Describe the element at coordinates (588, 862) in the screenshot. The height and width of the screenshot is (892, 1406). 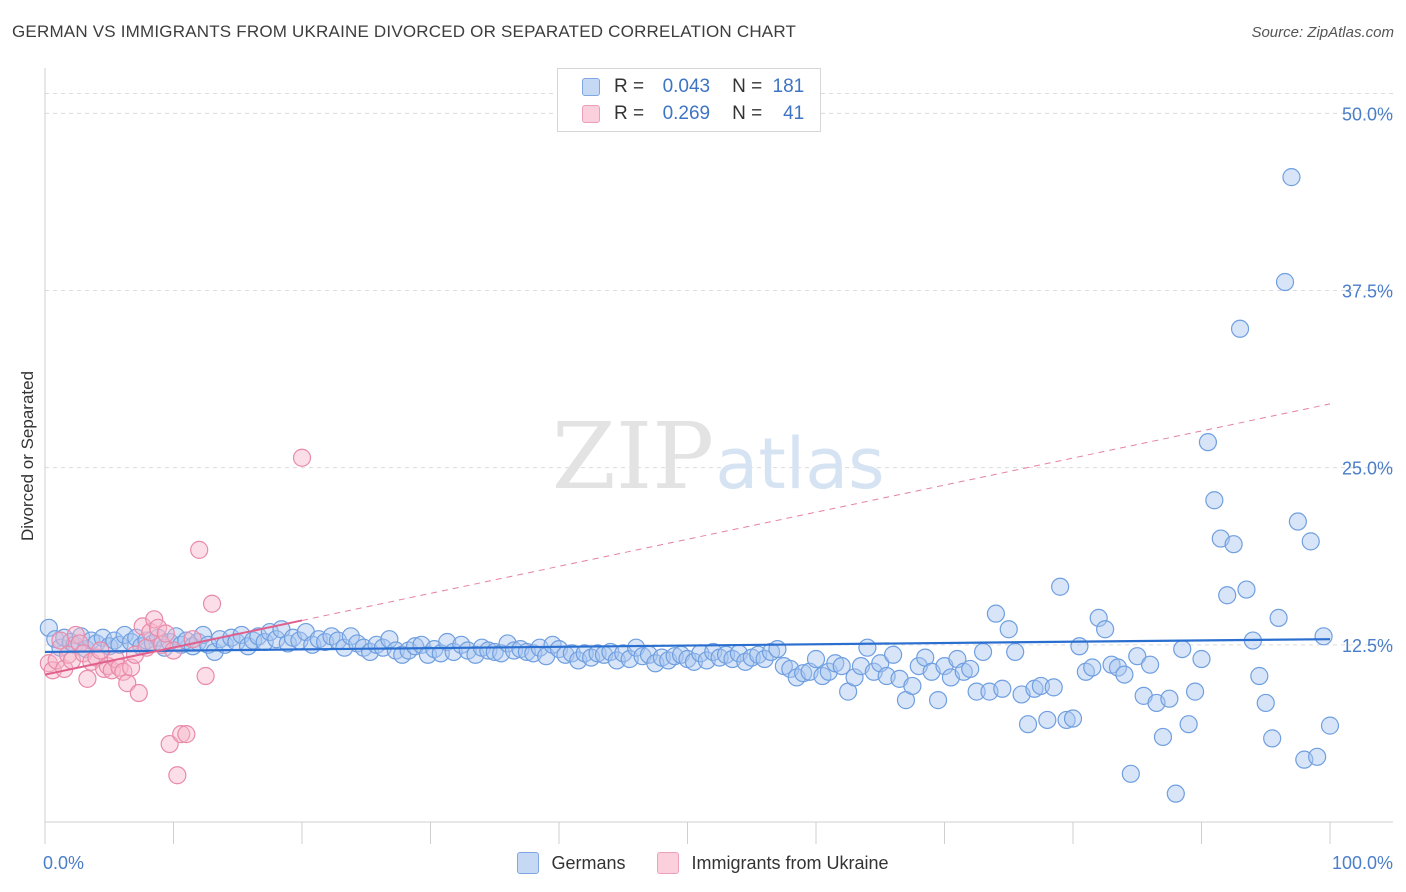
I see `legend-label-germans: Germans` at that location.